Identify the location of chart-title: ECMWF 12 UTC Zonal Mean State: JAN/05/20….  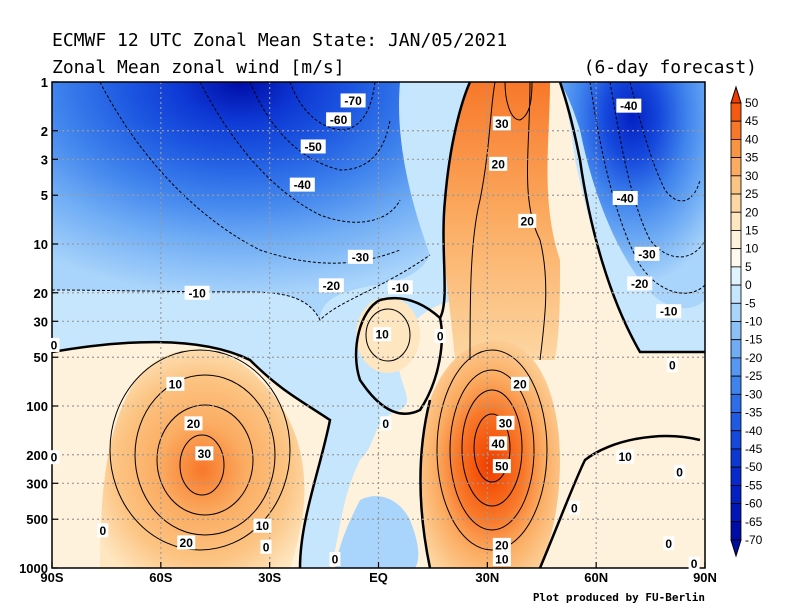
(279, 40).